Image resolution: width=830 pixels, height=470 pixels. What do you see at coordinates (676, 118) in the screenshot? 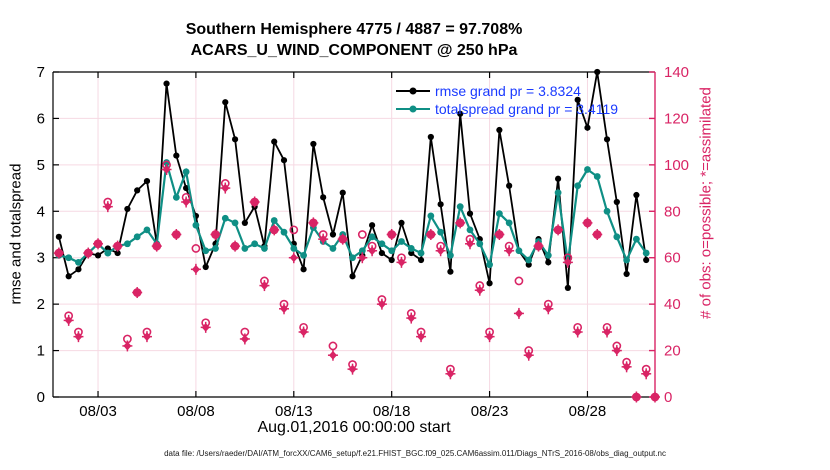
I see `right-tick-label: 120` at bounding box center [676, 118].